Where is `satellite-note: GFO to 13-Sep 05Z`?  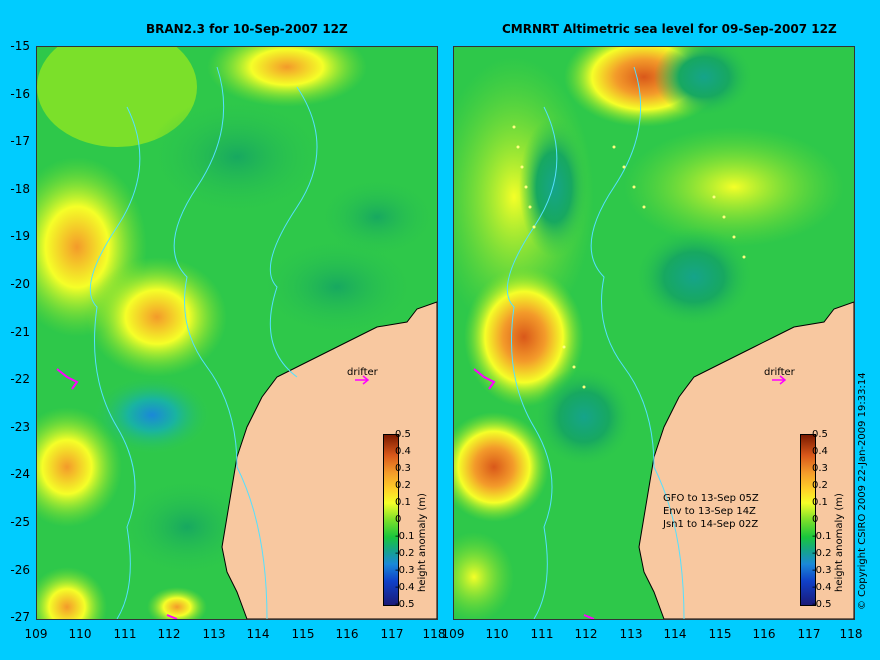 satellite-note: GFO to 13-Sep 05Z is located at coordinates (711, 498).